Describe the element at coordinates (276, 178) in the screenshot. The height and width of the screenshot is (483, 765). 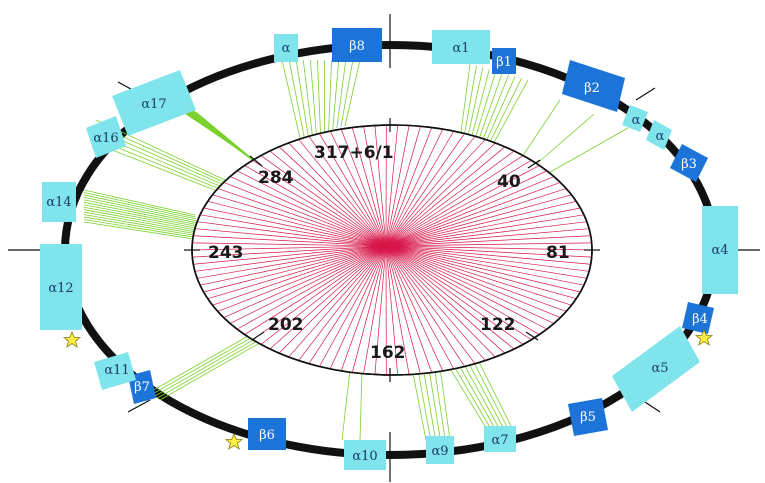
I see `residue-label-upper-left: 284` at that location.